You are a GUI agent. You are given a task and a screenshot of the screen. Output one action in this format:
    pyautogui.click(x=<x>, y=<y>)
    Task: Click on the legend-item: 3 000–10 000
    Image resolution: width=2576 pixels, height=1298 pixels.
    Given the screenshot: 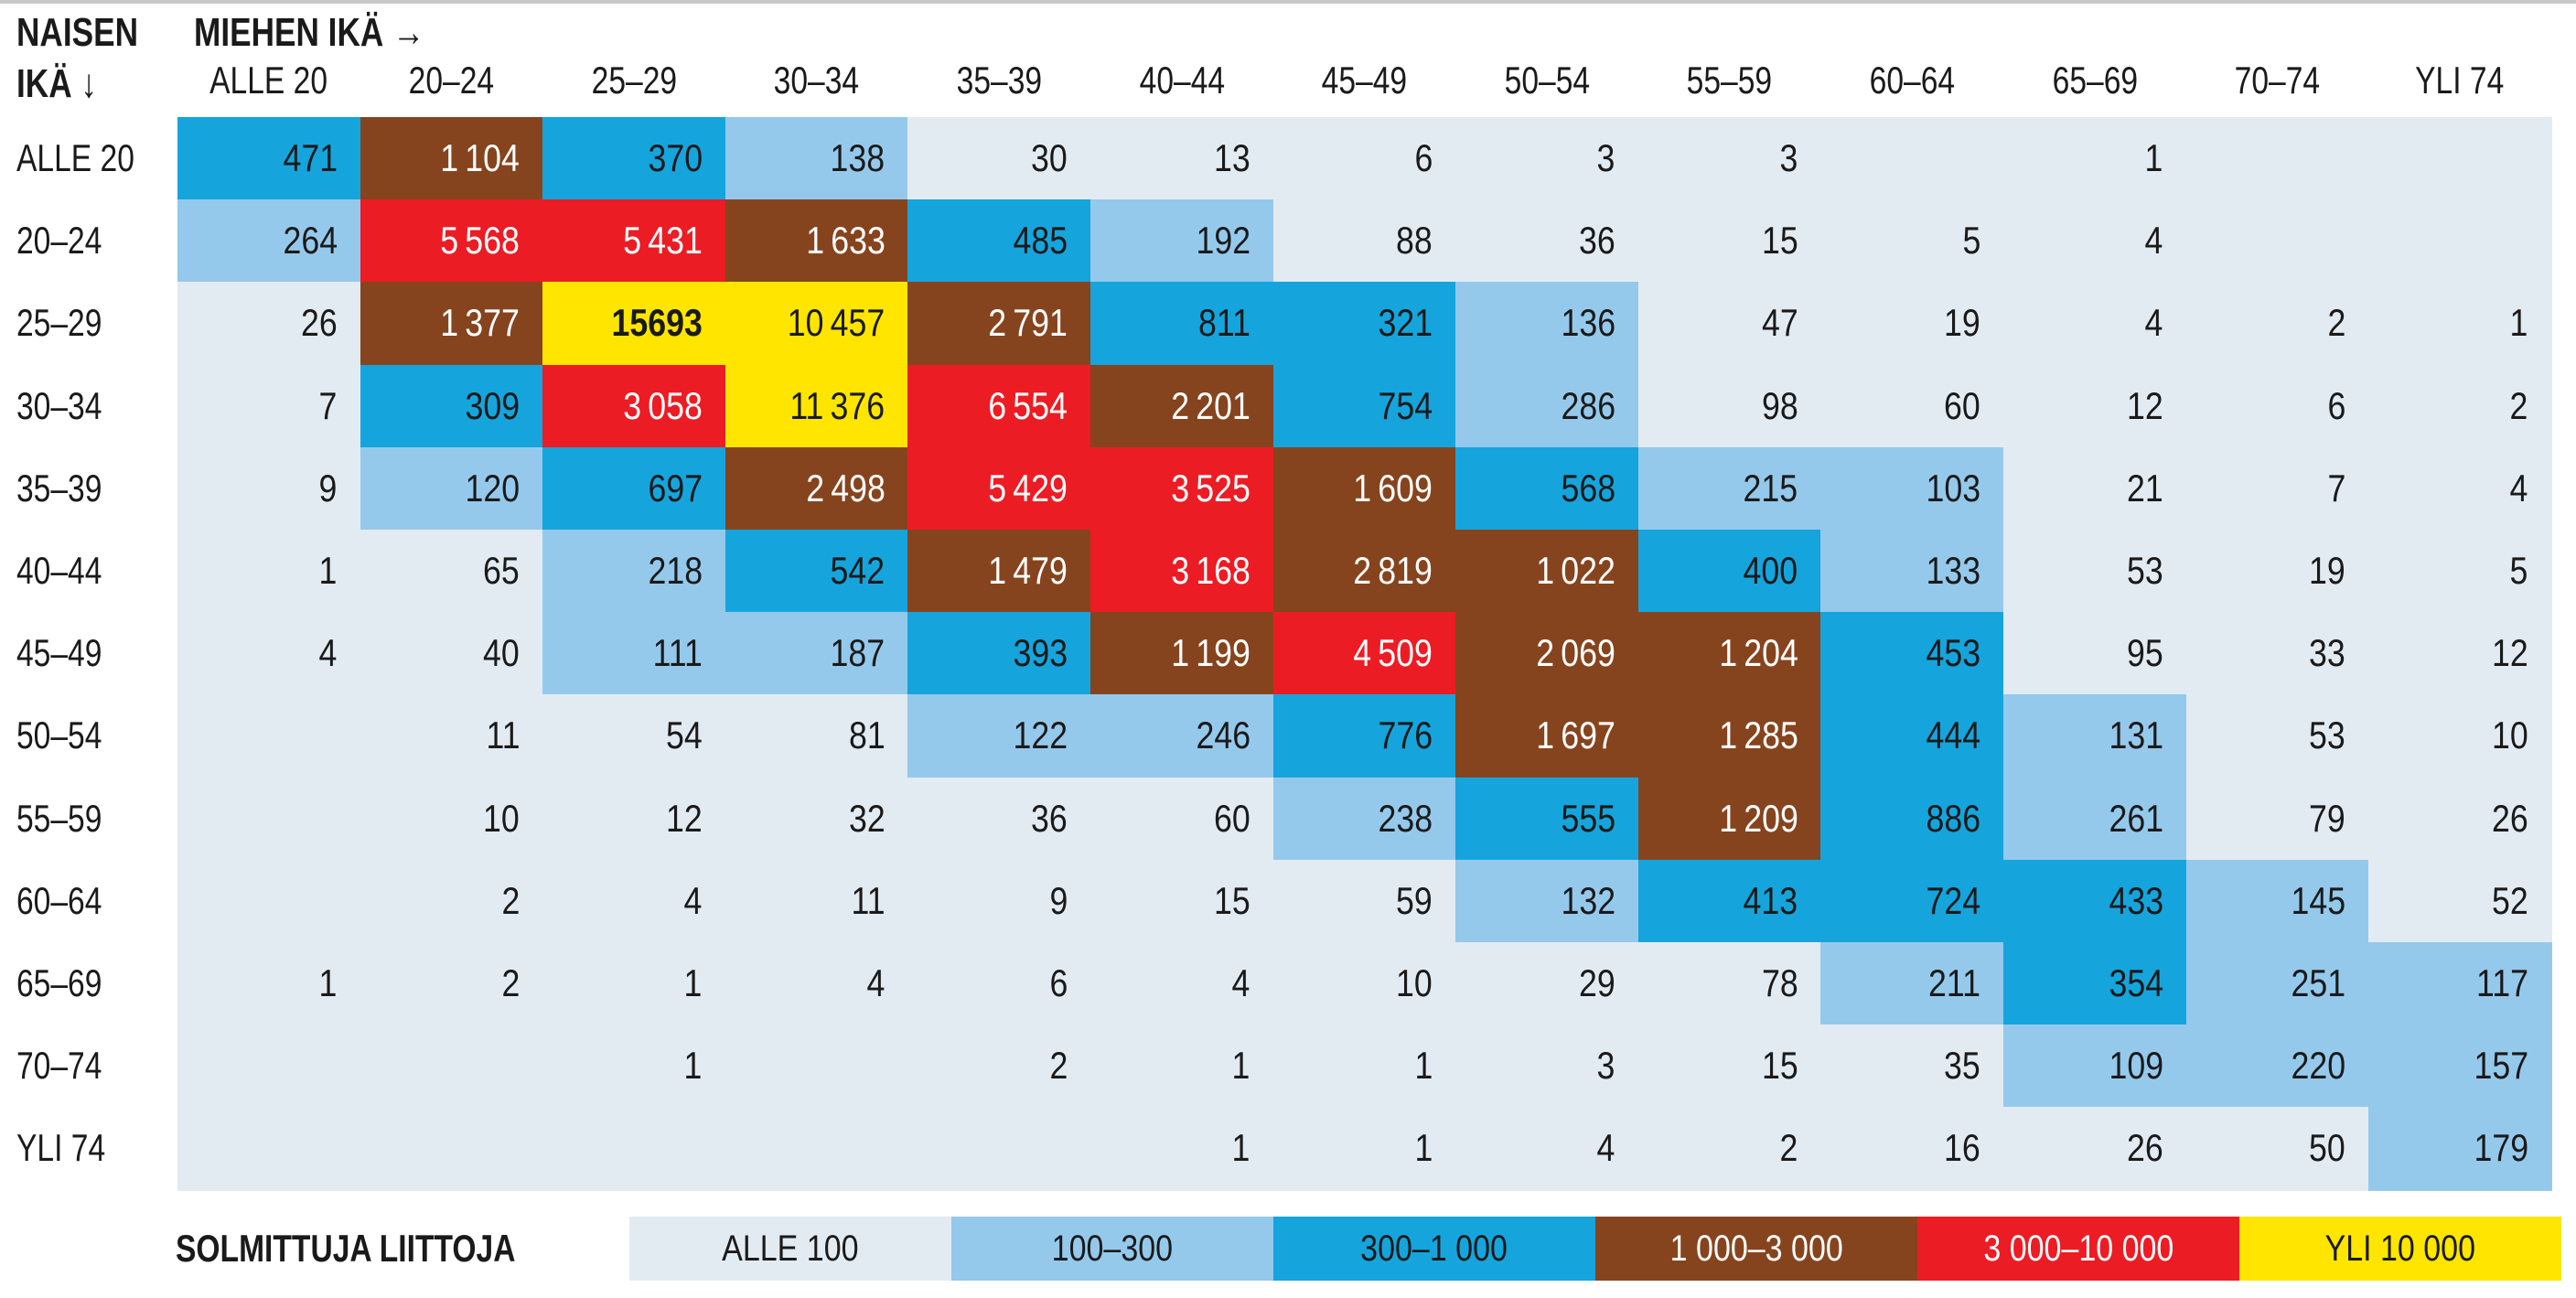 What is the action you would take?
    pyautogui.click(x=2078, y=1249)
    